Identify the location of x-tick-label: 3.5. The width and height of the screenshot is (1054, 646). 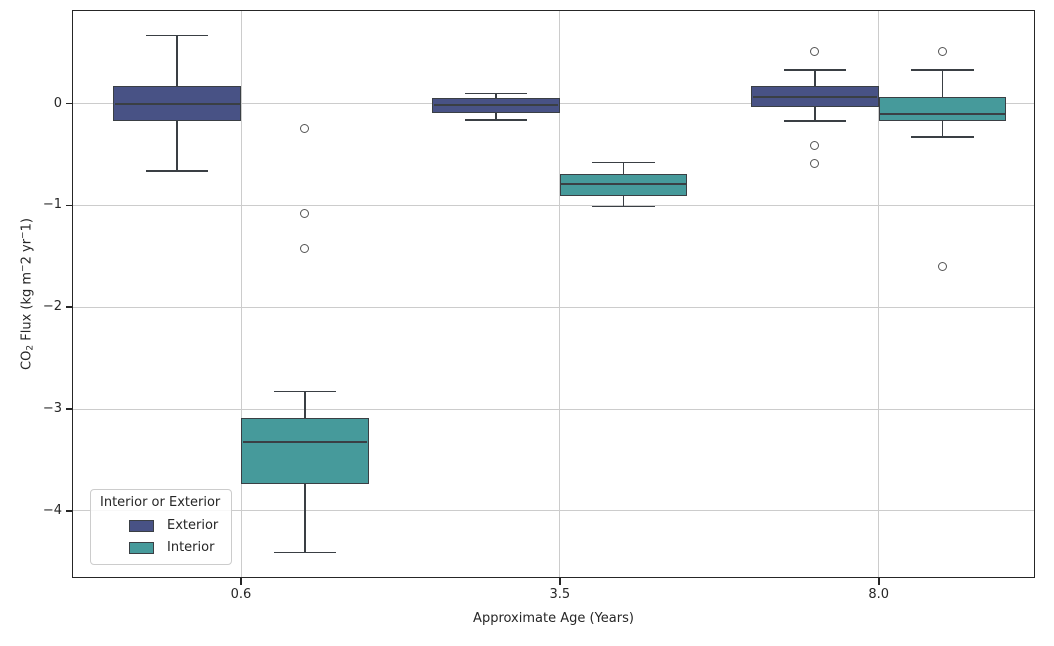
(560, 594).